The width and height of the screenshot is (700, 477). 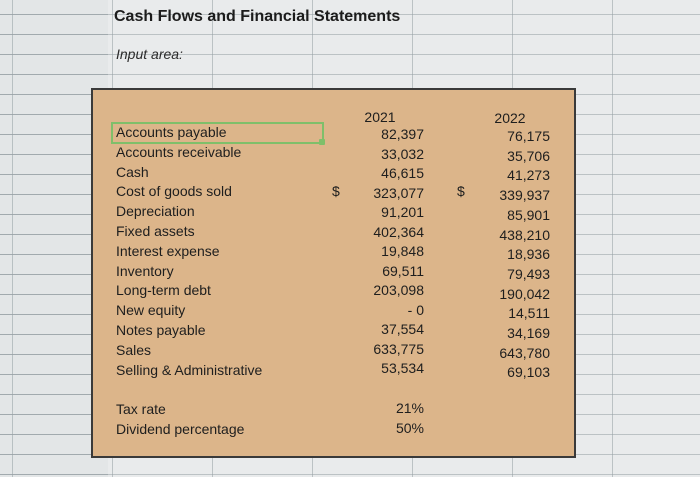 What do you see at coordinates (409, 408) in the screenshot?
I see `tax-rate-value: 21%` at bounding box center [409, 408].